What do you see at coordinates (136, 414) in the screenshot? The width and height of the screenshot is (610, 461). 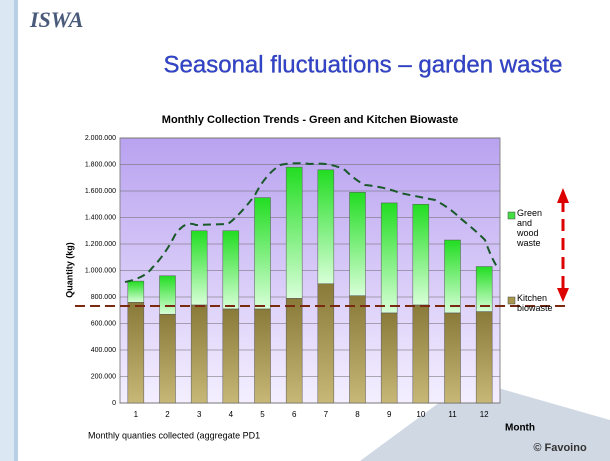 I see `x-tick-label: 1` at bounding box center [136, 414].